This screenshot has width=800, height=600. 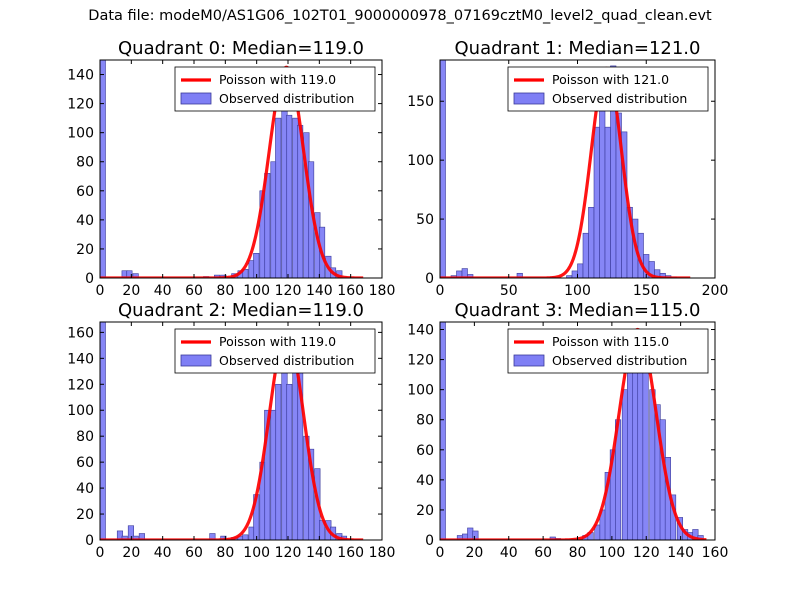 I want to click on y-tick-label: 150, so click(x=420, y=102).